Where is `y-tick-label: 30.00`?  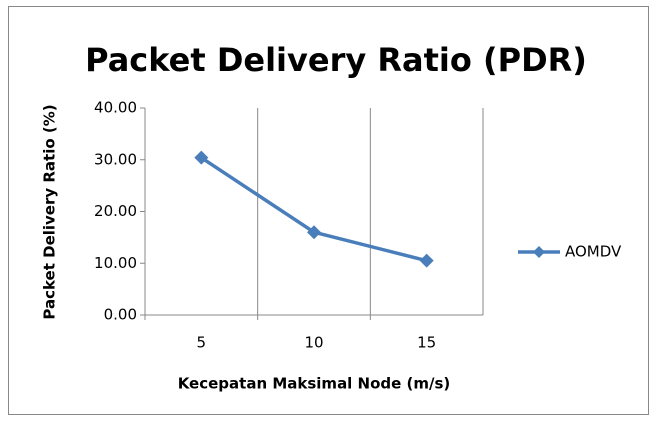 y-tick-label: 30.00 is located at coordinates (115, 159).